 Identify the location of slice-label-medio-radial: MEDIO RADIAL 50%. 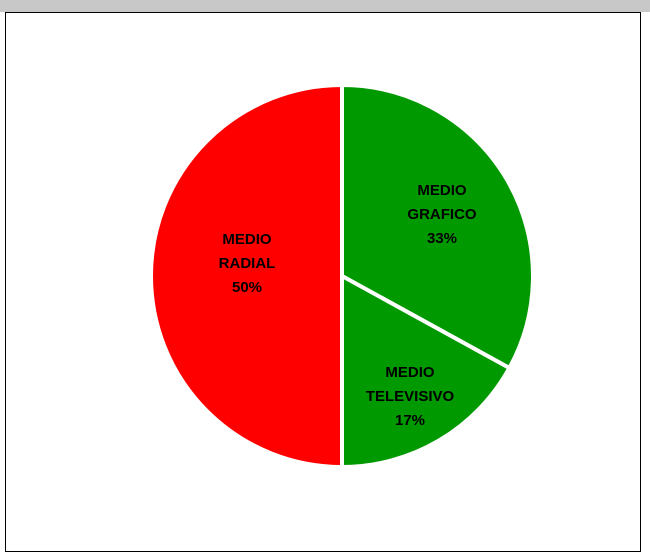
(247, 263).